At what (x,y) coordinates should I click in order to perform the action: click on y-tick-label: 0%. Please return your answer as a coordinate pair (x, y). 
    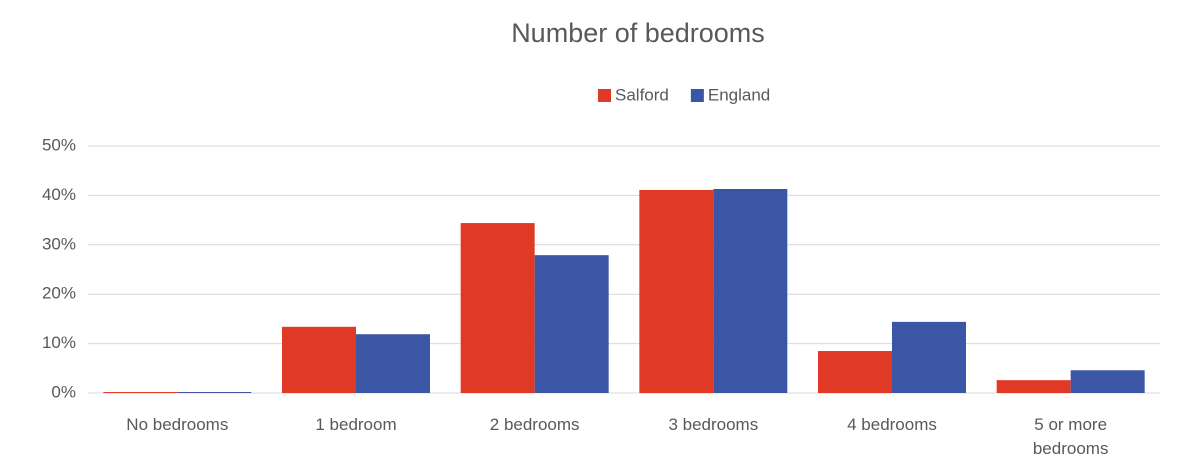
    Looking at the image, I should click on (63, 391).